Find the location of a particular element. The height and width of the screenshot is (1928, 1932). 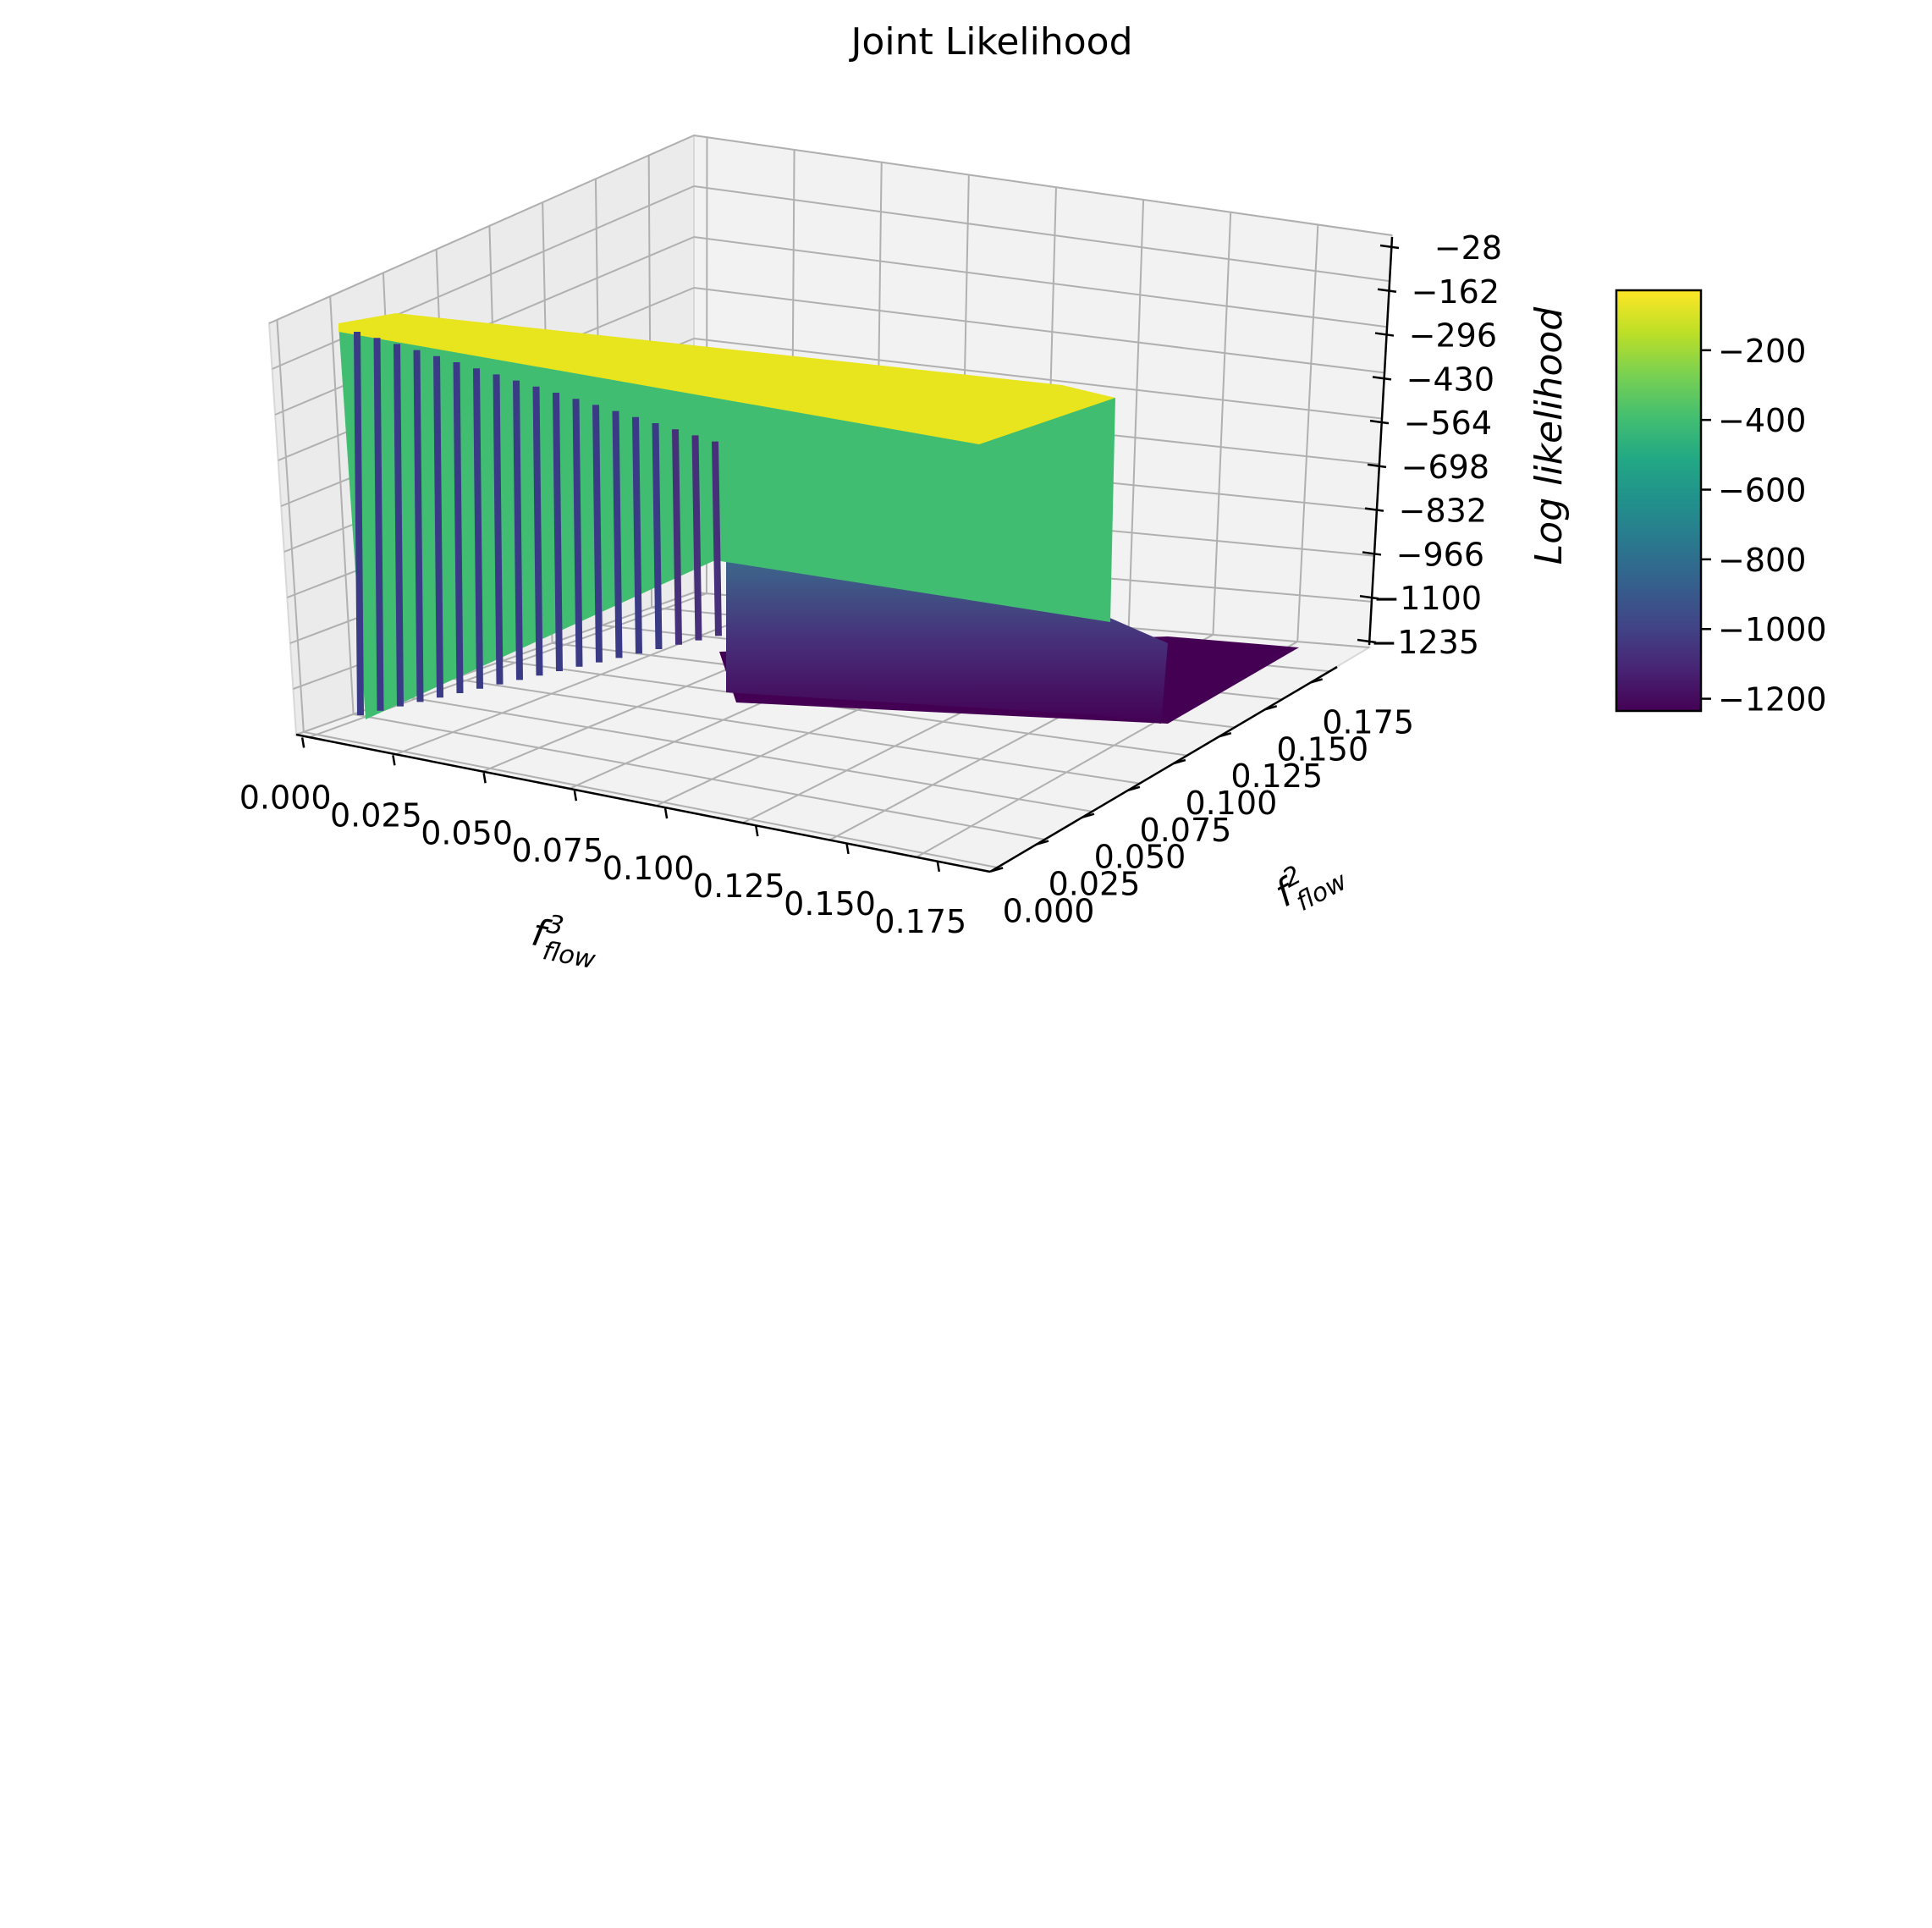

colorbar-ticks: −200 −400 −600 −800 −1000 −1200 is located at coordinates (1764, 526).